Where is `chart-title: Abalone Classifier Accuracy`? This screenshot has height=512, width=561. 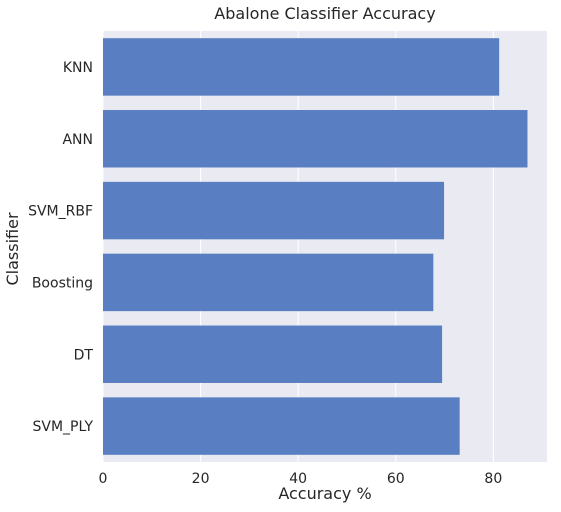 chart-title: Abalone Classifier Accuracy is located at coordinates (324, 13).